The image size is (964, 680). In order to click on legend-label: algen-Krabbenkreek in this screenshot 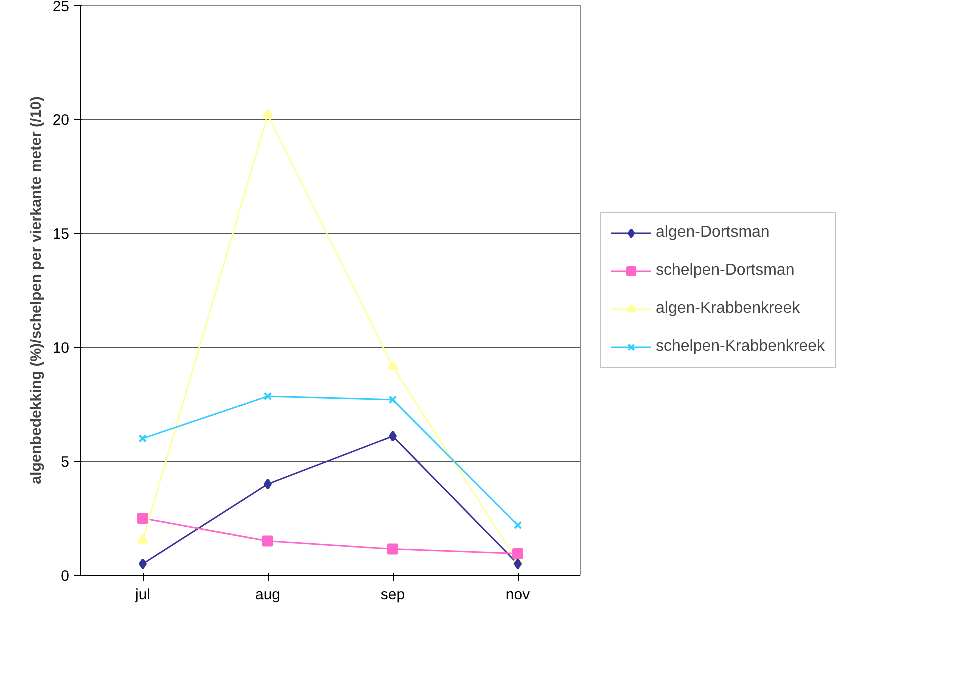, I will do `click(728, 309)`.